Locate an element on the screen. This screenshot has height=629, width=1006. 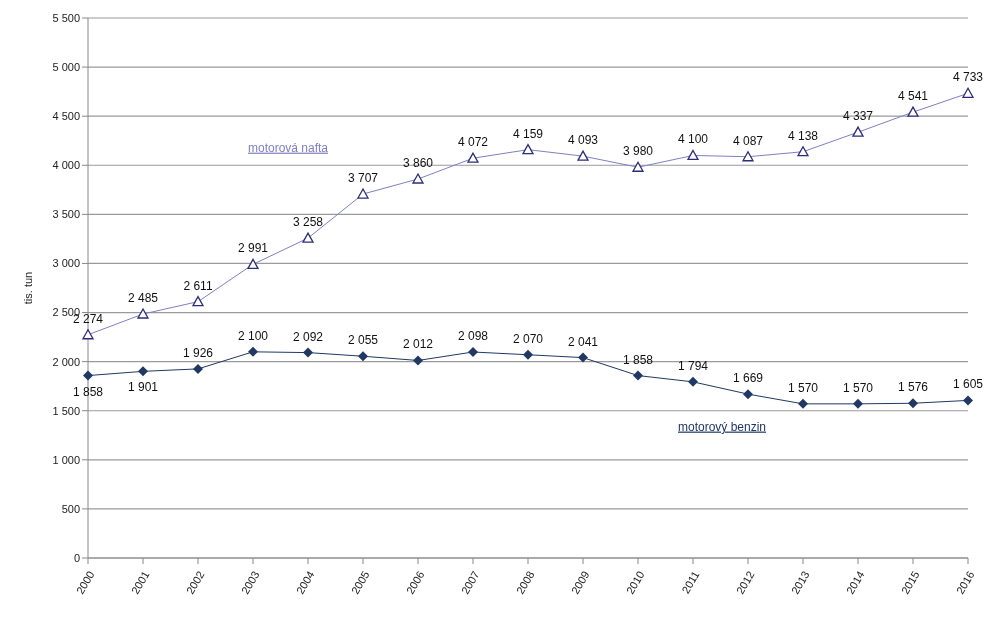
y-tick-label: 3 000 is located at coordinates (66, 263).